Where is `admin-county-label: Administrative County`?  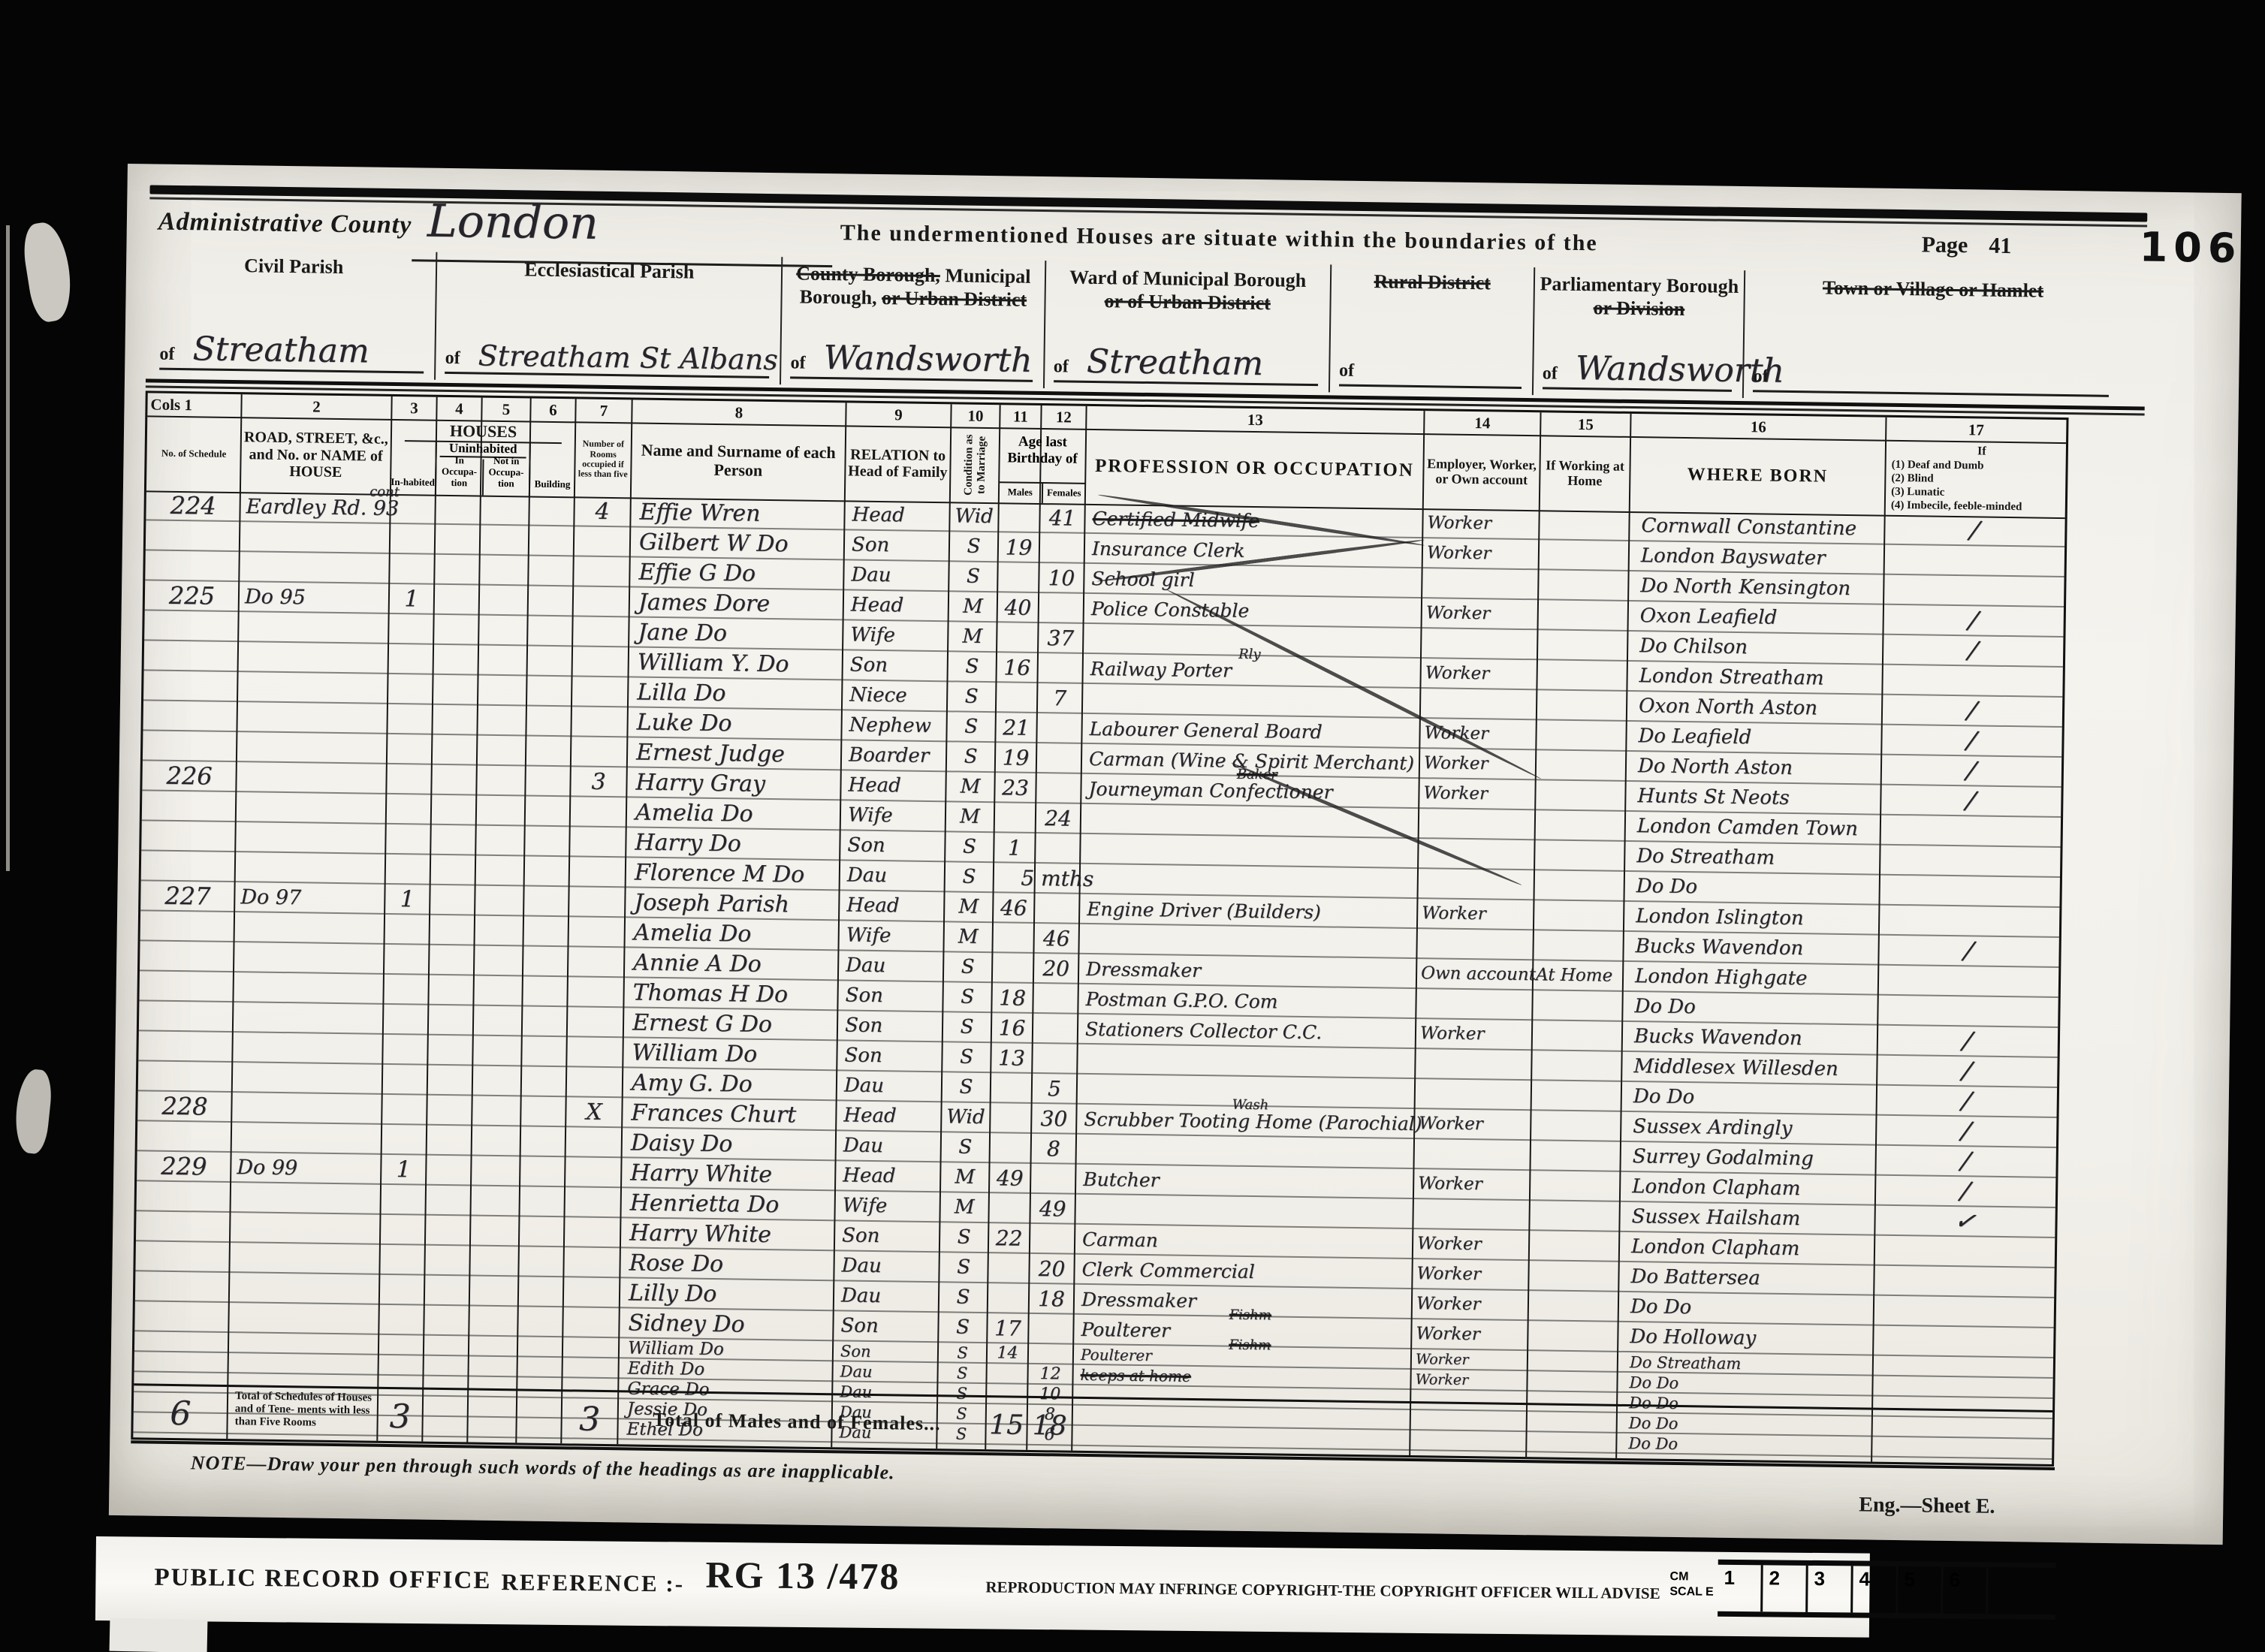 admin-county-label: Administrative County is located at coordinates (285, 223).